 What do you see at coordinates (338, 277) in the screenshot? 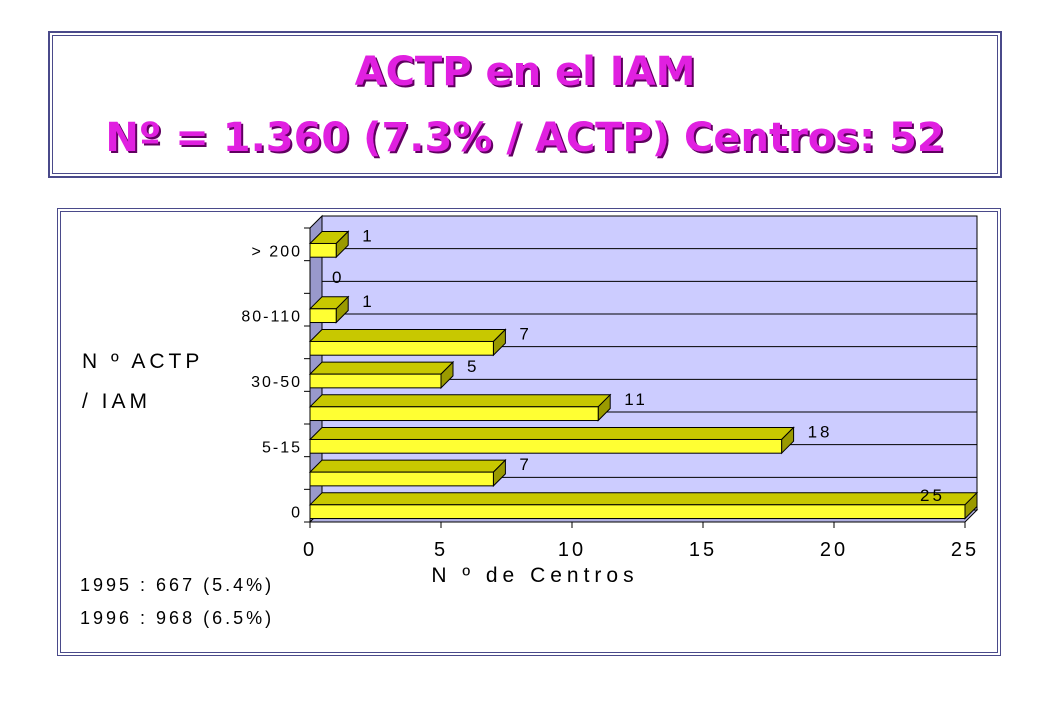
I see `data-label: 0` at bounding box center [338, 277].